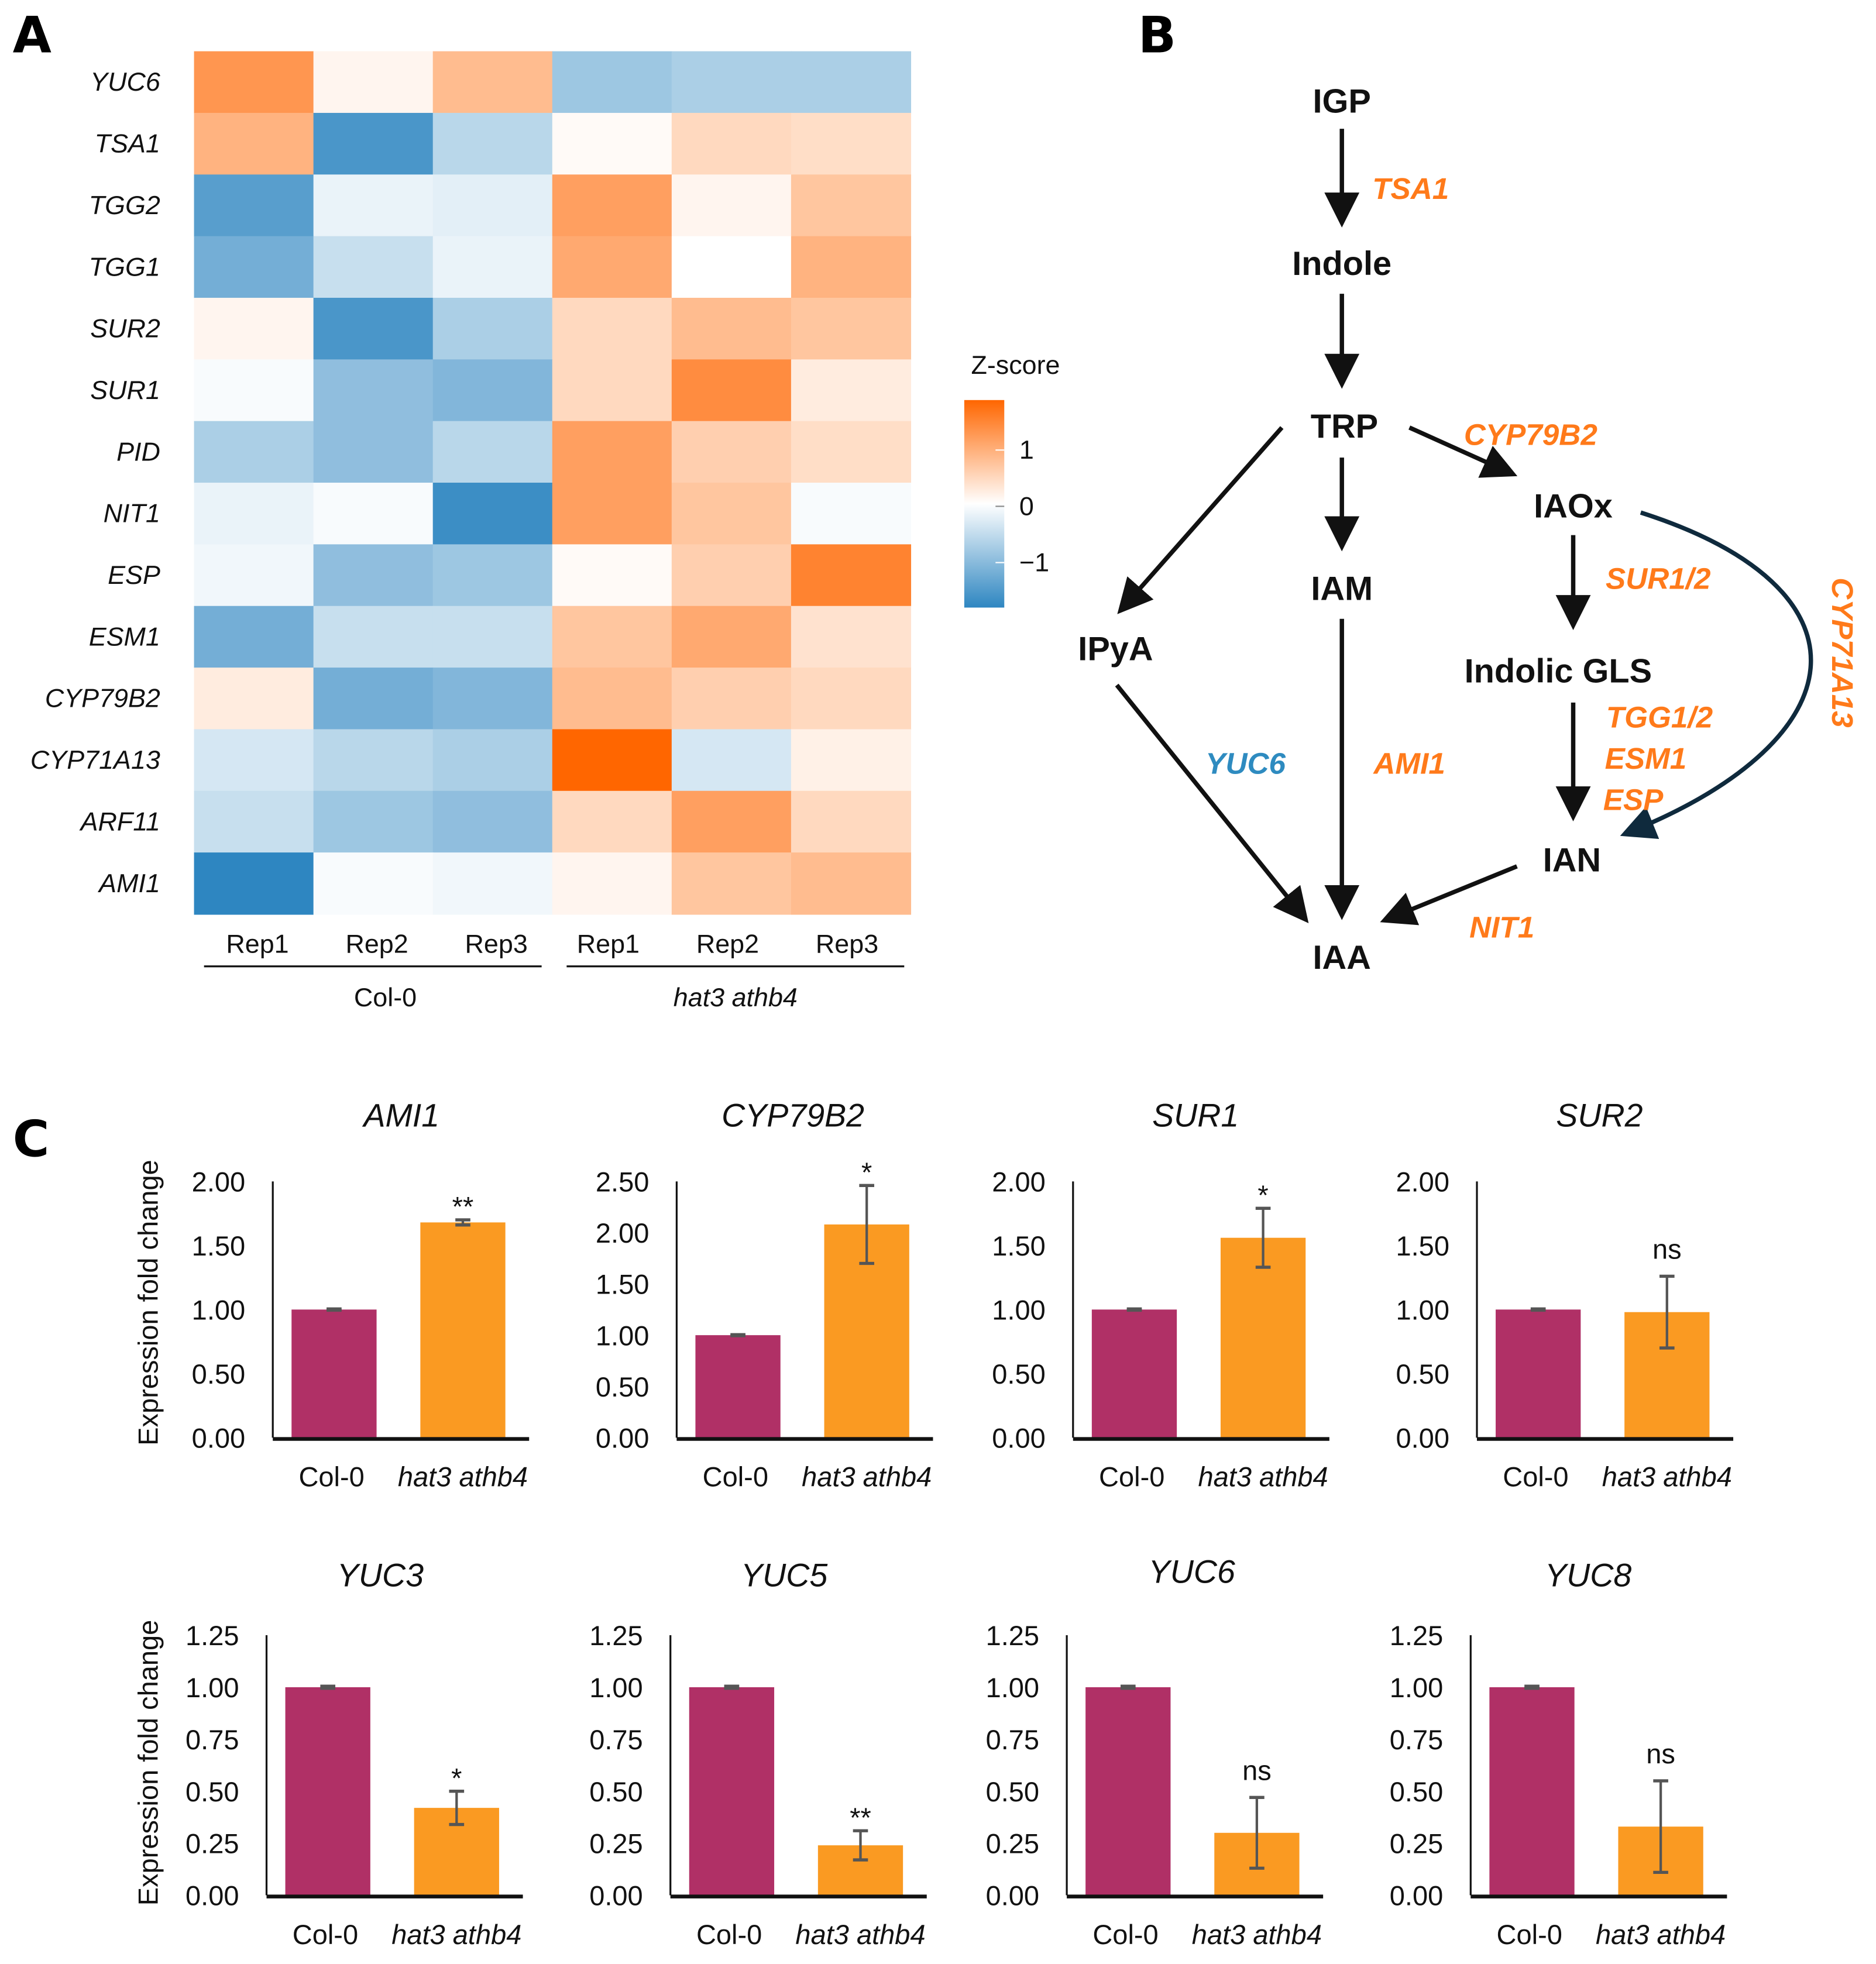 This screenshot has width=1876, height=1964. Describe the element at coordinates (1263, 1338) in the screenshot. I see `bar-mutant` at that location.